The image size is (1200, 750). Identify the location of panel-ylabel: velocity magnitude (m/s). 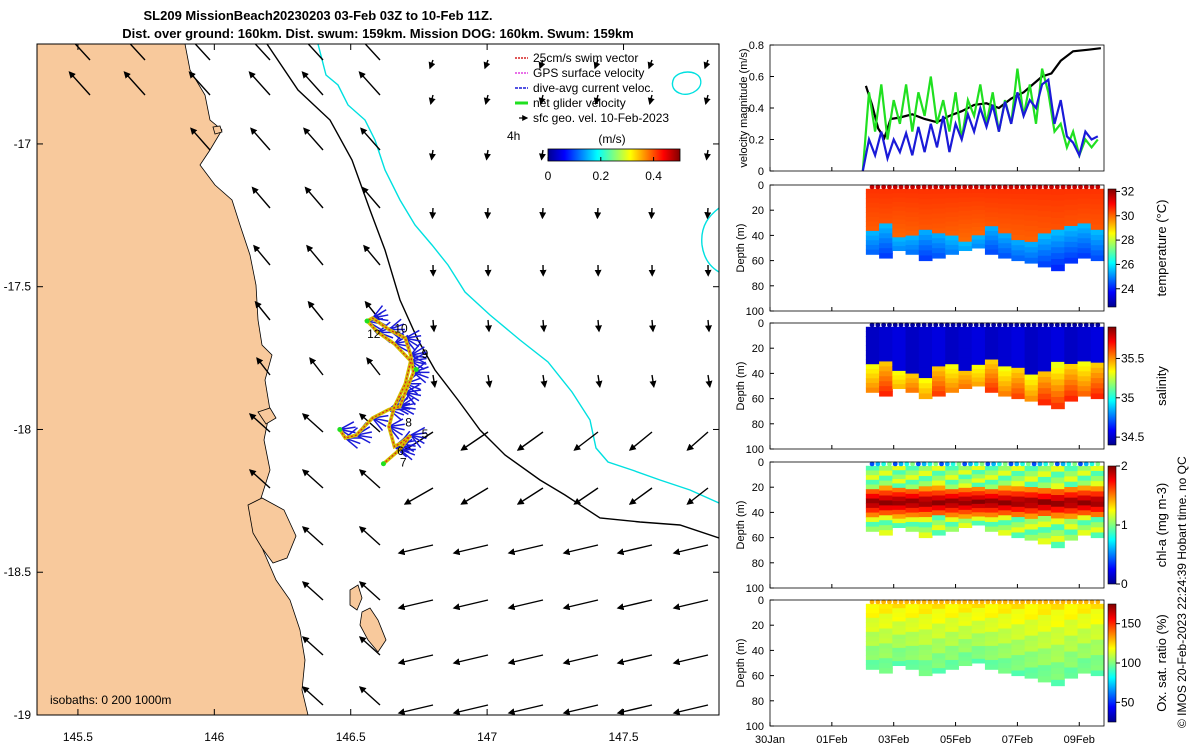
(744, 107).